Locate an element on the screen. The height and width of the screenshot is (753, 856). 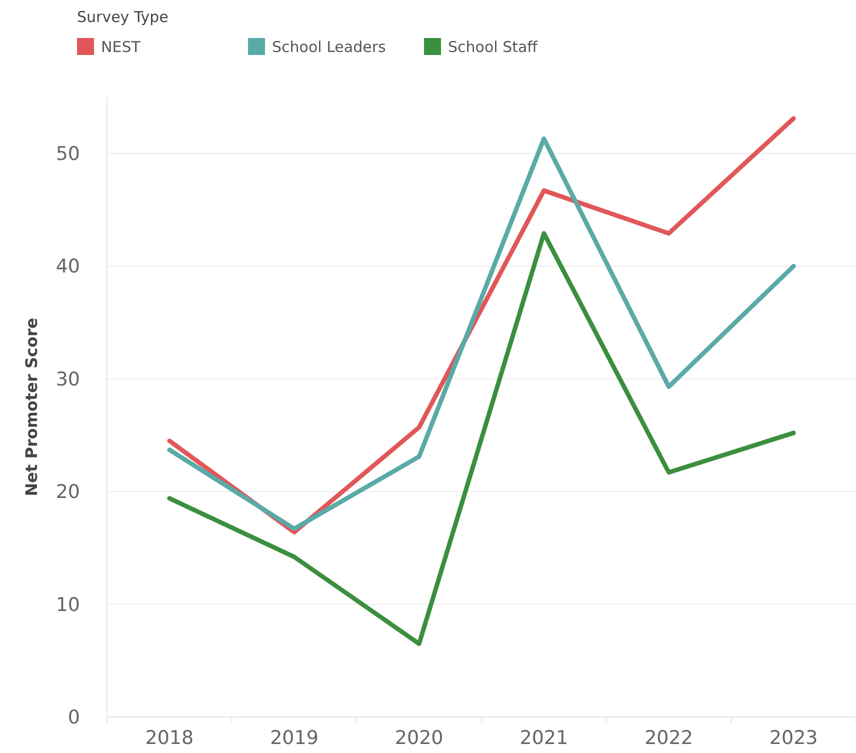
x-tick-label: 2020 is located at coordinates (419, 738).